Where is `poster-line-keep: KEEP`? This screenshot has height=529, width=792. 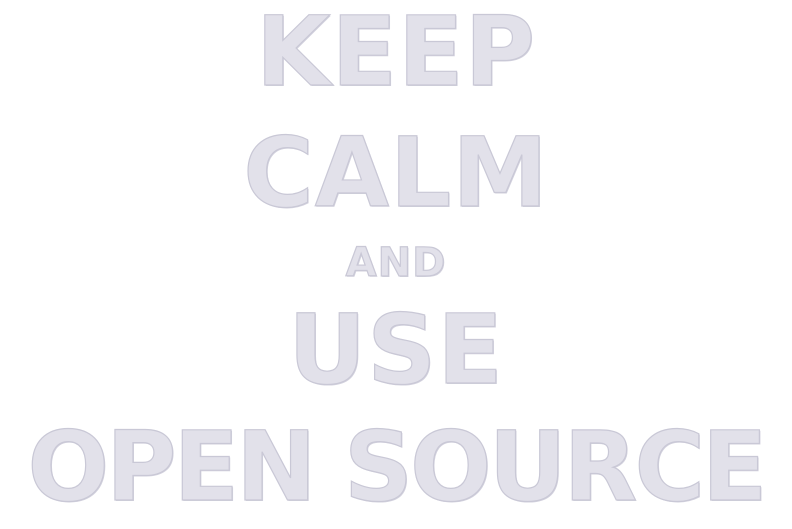
poster-line-keep: KEEP is located at coordinates (395, 54).